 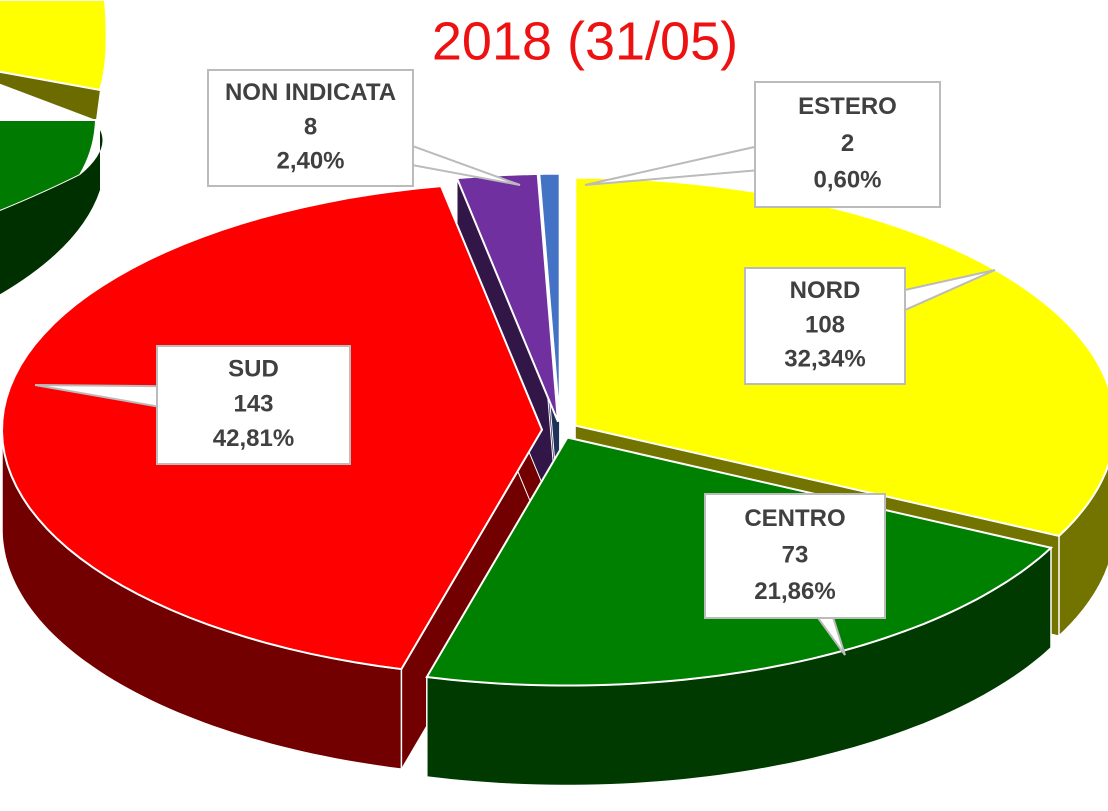 I want to click on label-value: 73, so click(x=795, y=554).